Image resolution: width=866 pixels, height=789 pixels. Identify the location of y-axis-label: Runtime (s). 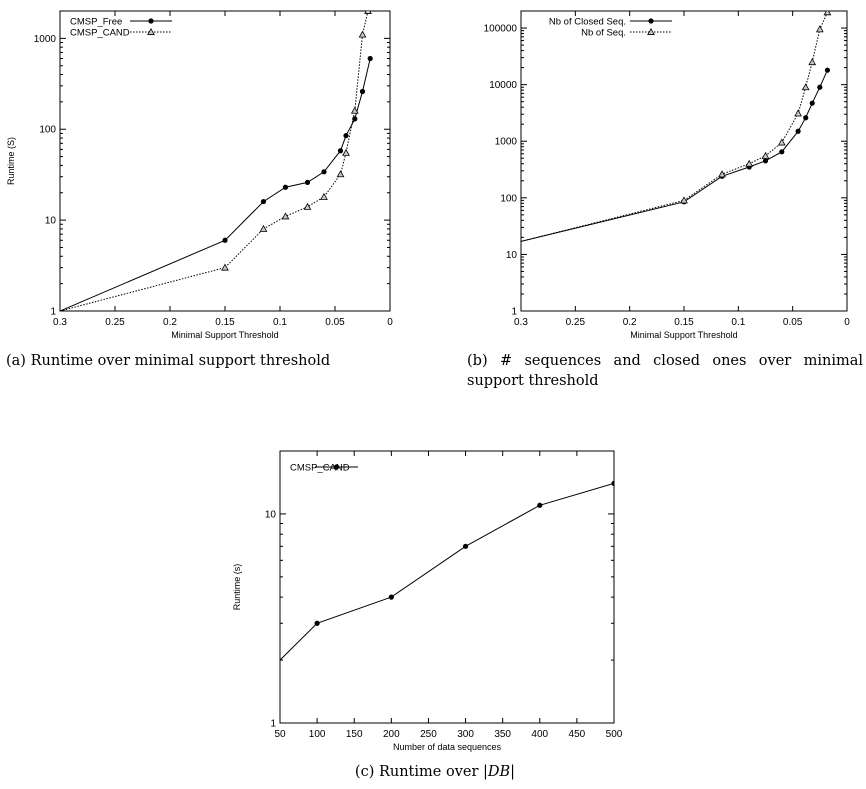
(237, 587).